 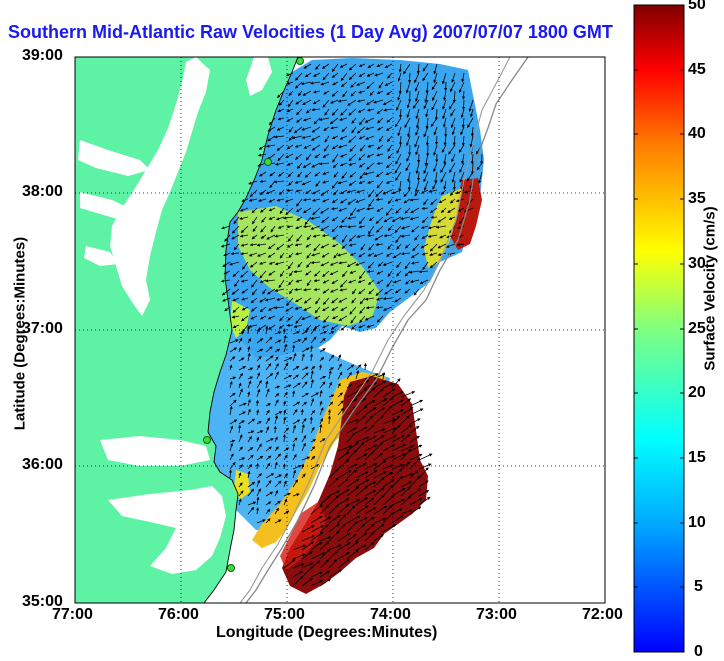 What do you see at coordinates (710, 289) in the screenshot?
I see `colorbar-label: Surface Velocity (cm/s)` at bounding box center [710, 289].